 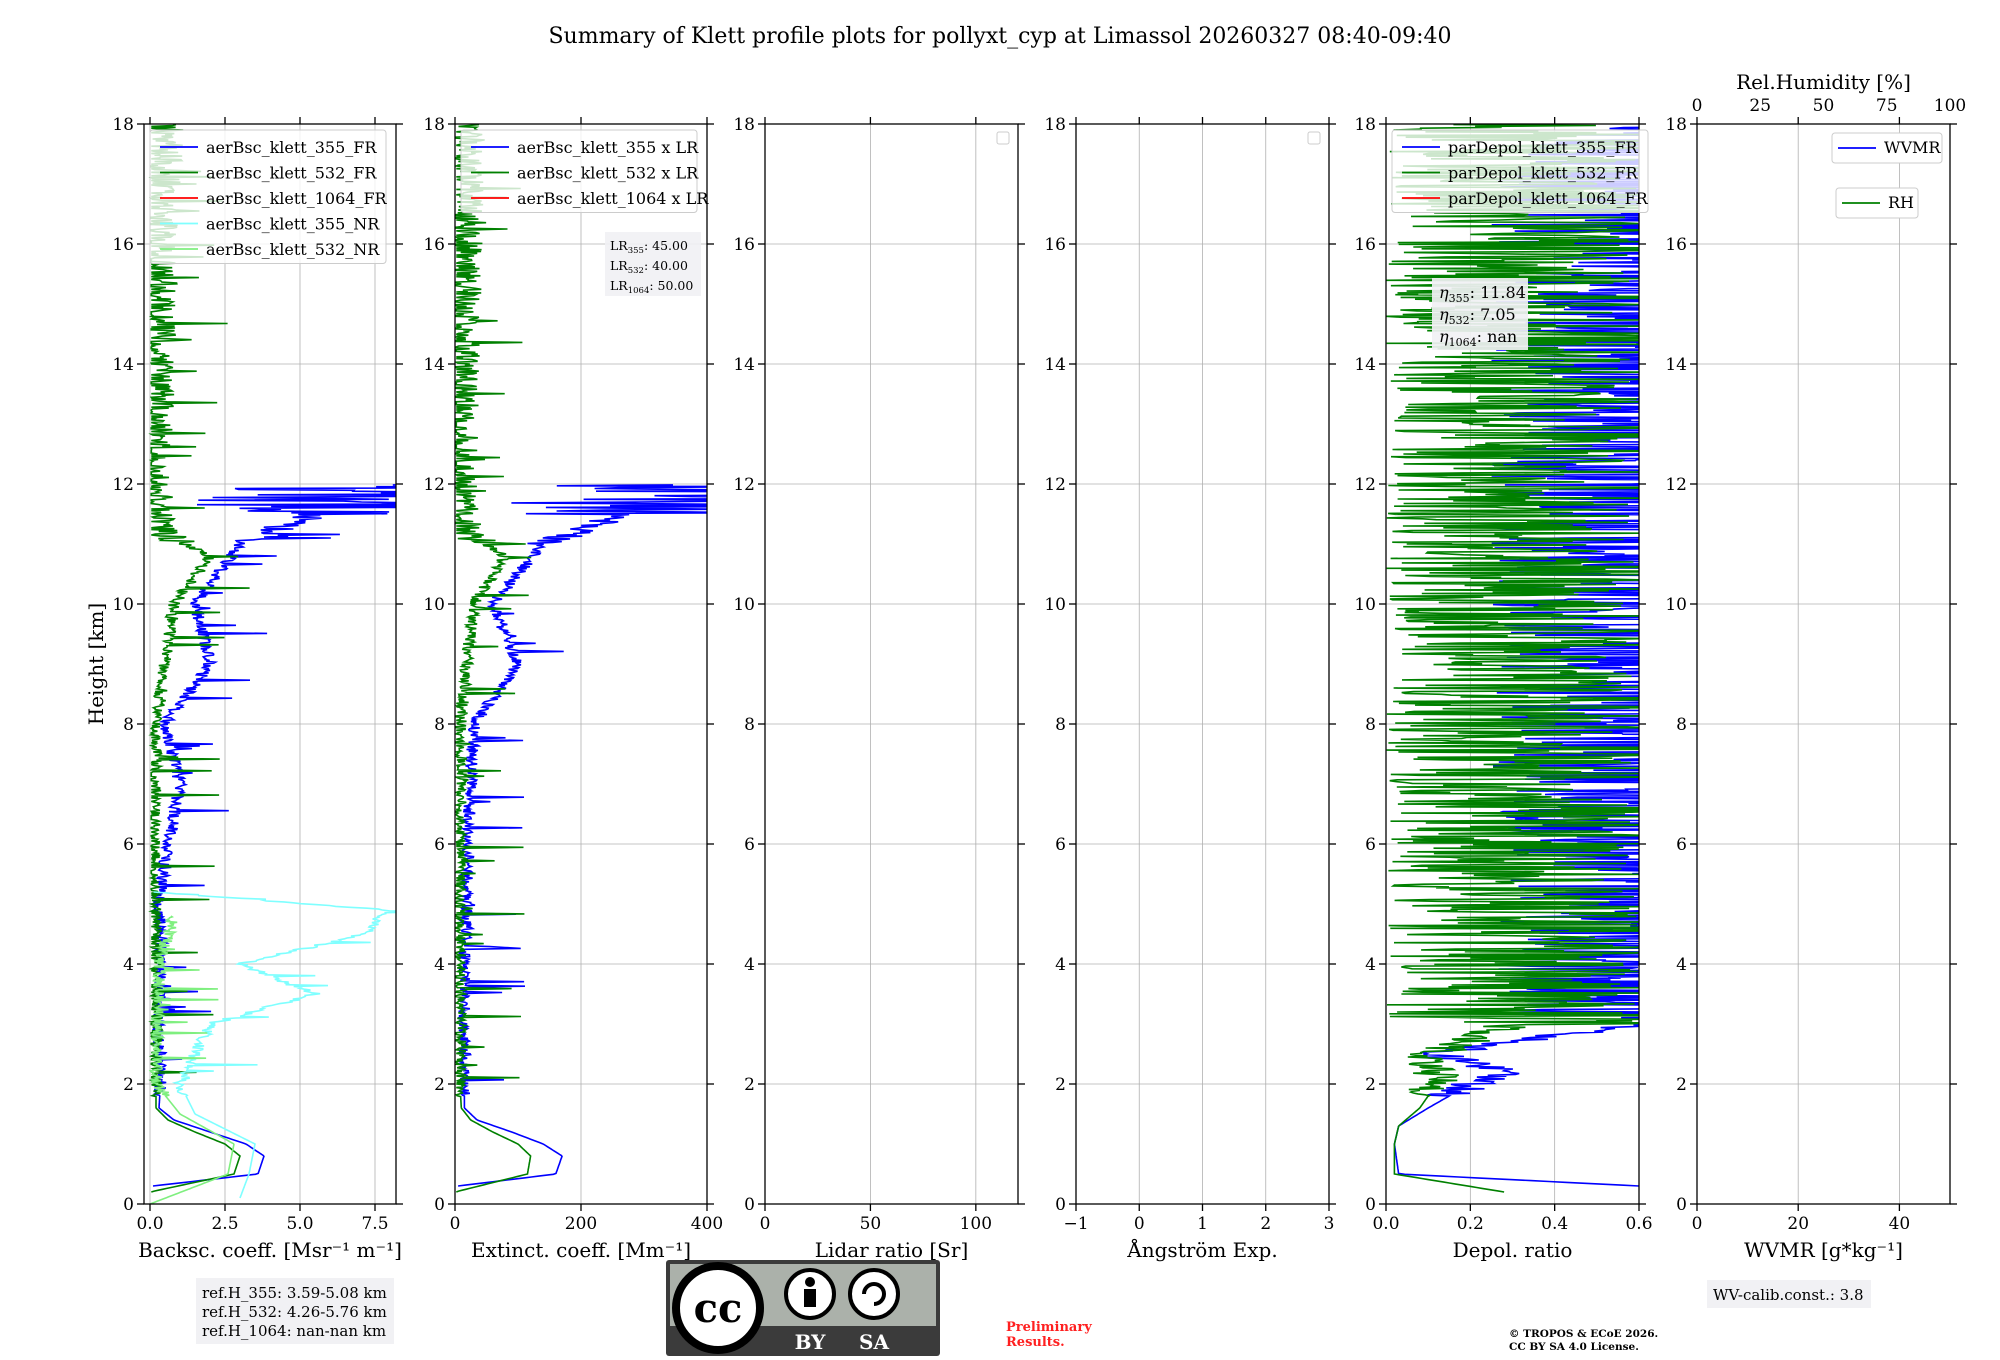 I want to click on ref-height-box-bg, so click(x=295, y=1311).